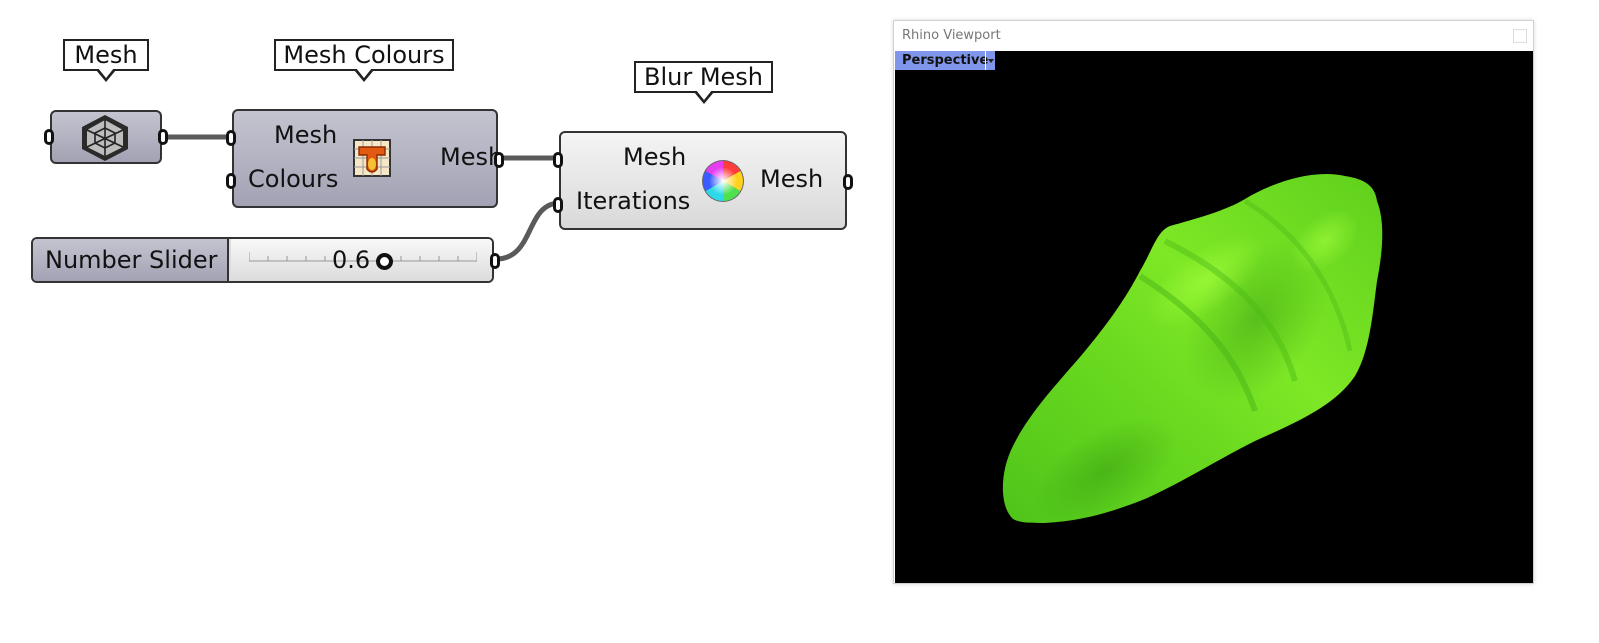 The height and width of the screenshot is (643, 1599). I want to click on mesh-colours-output-grip, so click(499, 160).